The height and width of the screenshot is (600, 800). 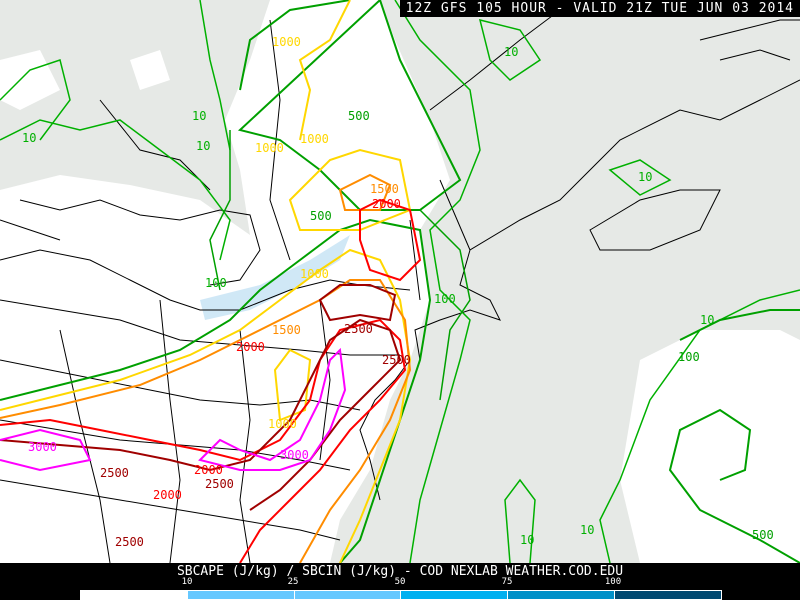 What do you see at coordinates (357, 303) in the screenshot?
I see `cape-2500-contour` at bounding box center [357, 303].